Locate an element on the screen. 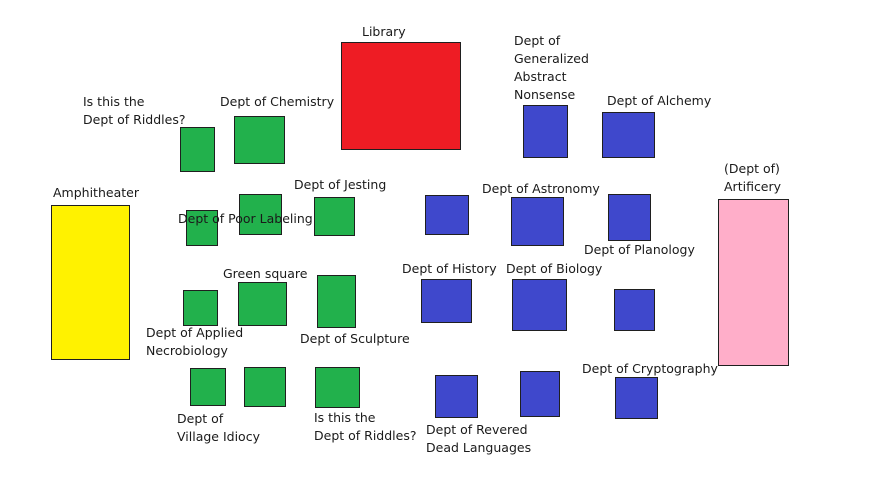 This screenshot has height=484, width=879. amphitheater-box is located at coordinates (90, 282).